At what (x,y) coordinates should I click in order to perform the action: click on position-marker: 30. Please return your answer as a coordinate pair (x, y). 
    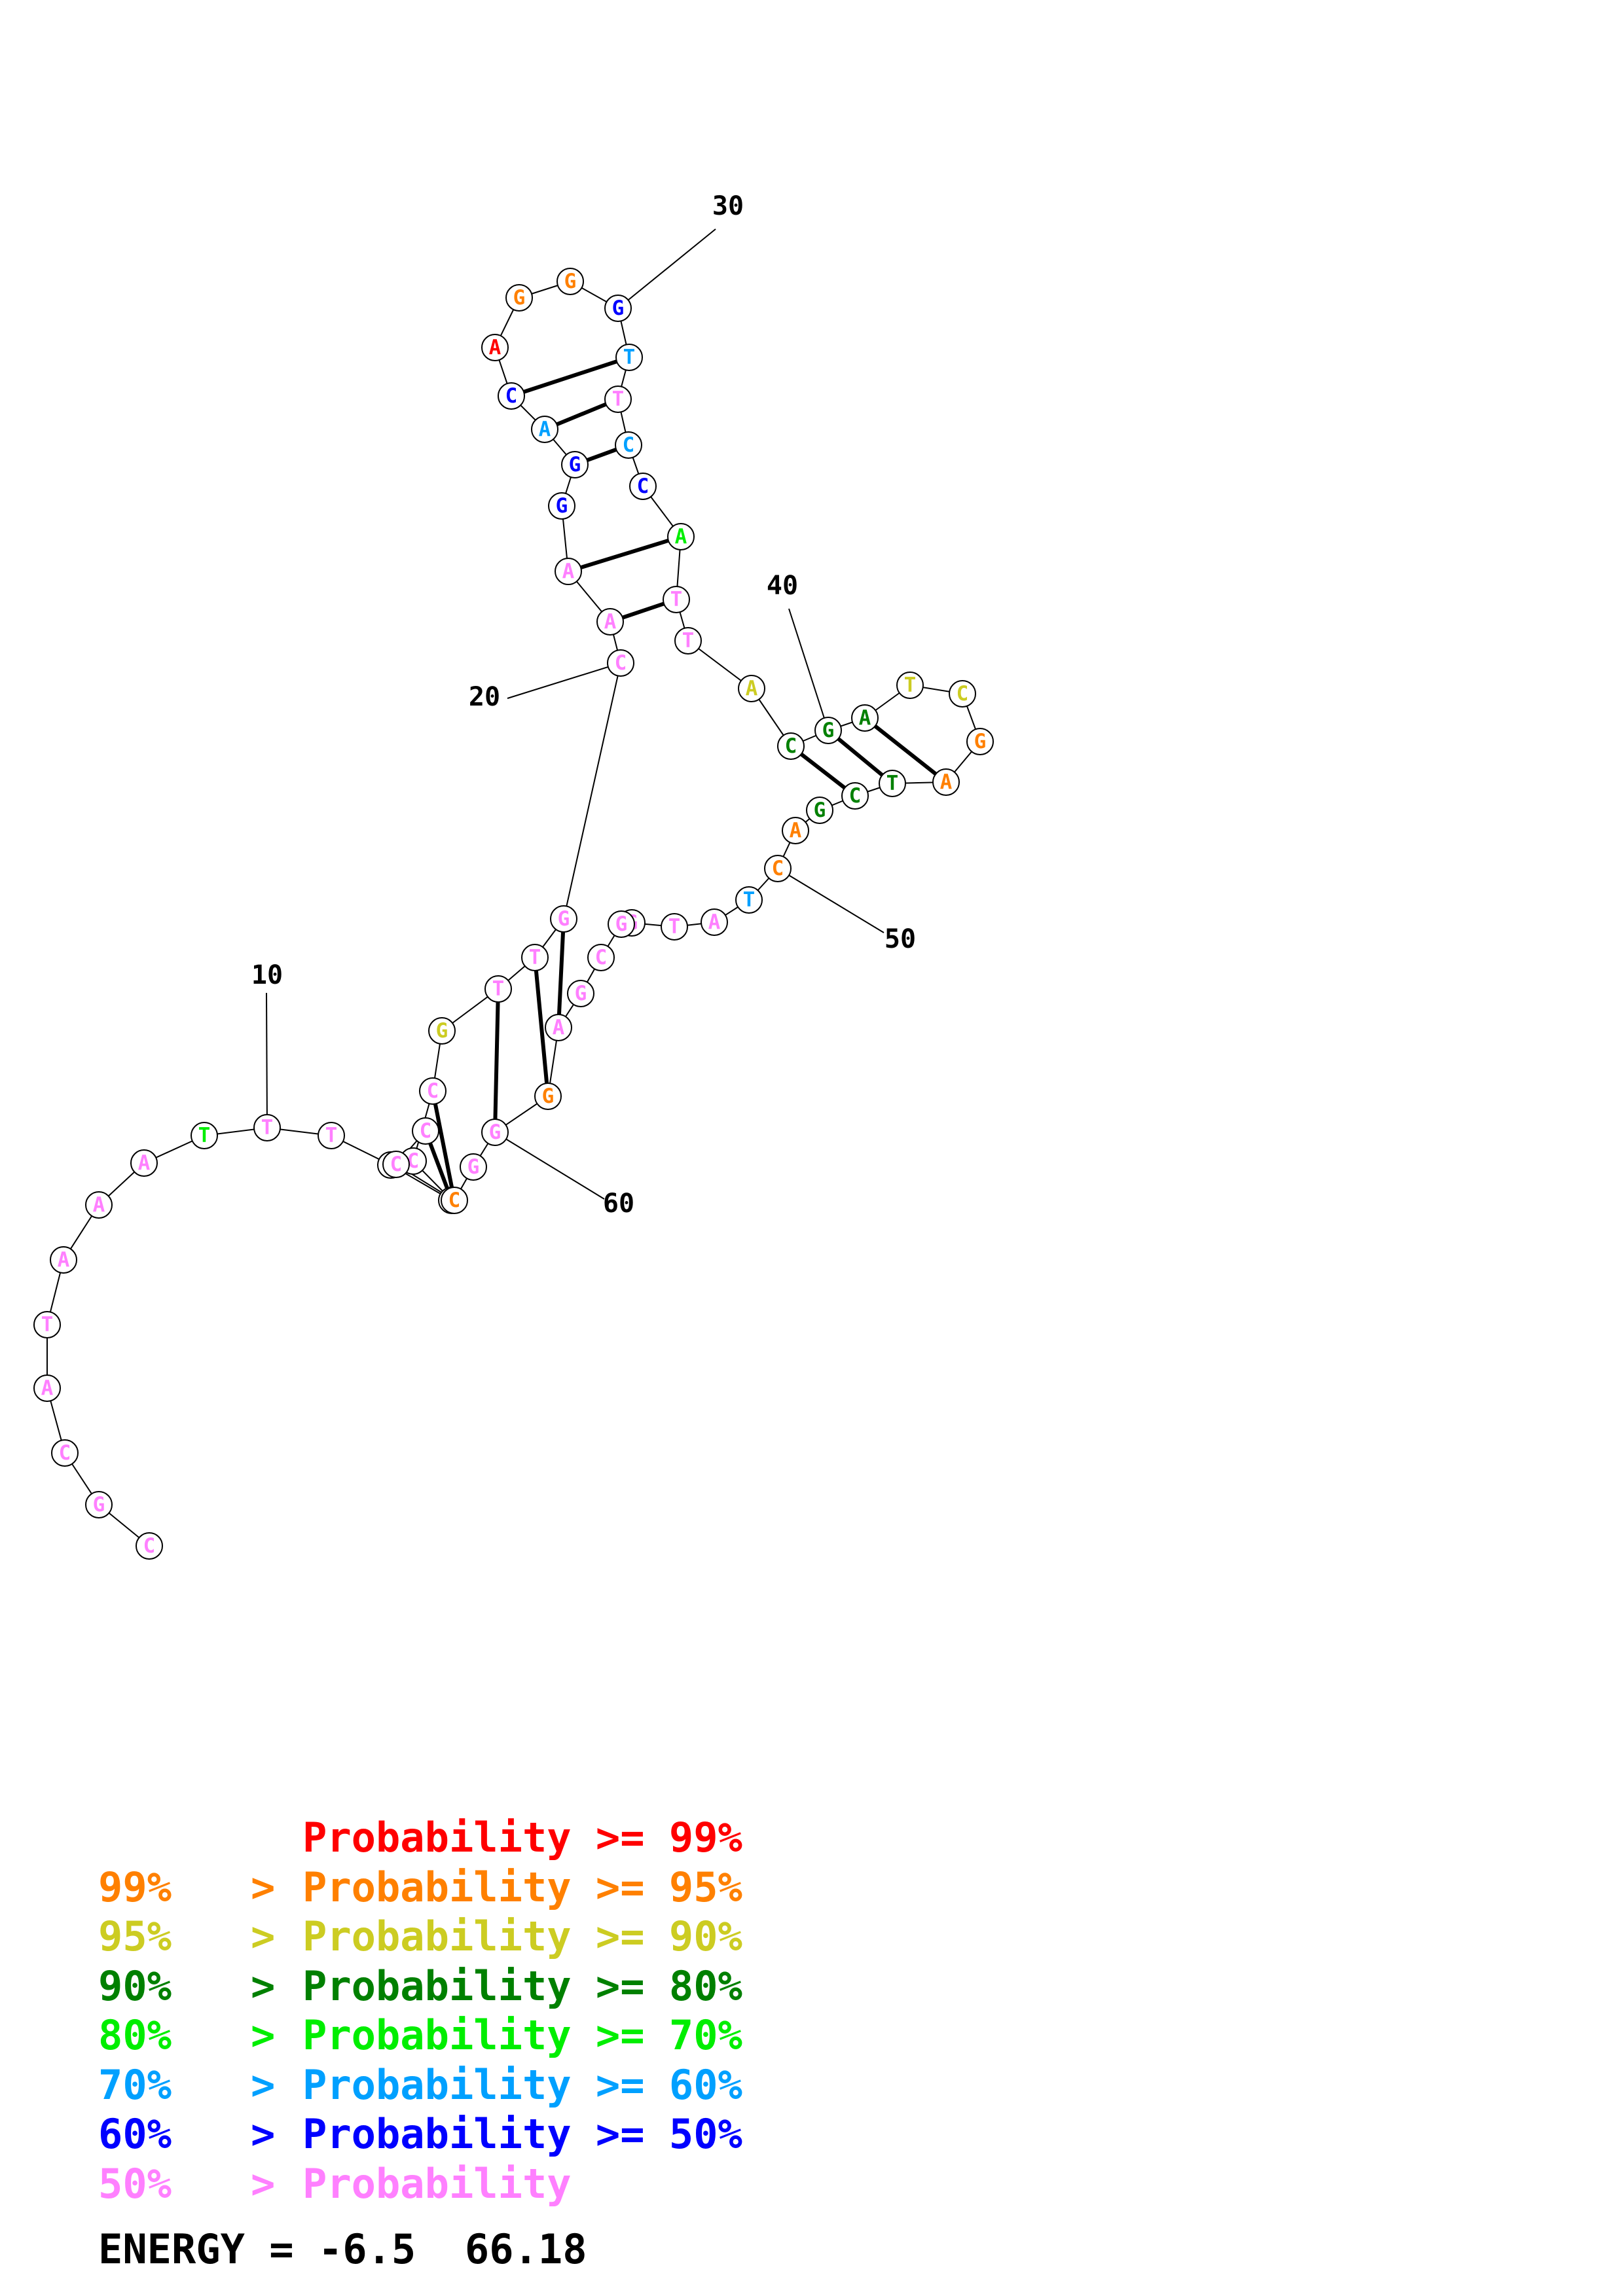
    Looking at the image, I should click on (728, 206).